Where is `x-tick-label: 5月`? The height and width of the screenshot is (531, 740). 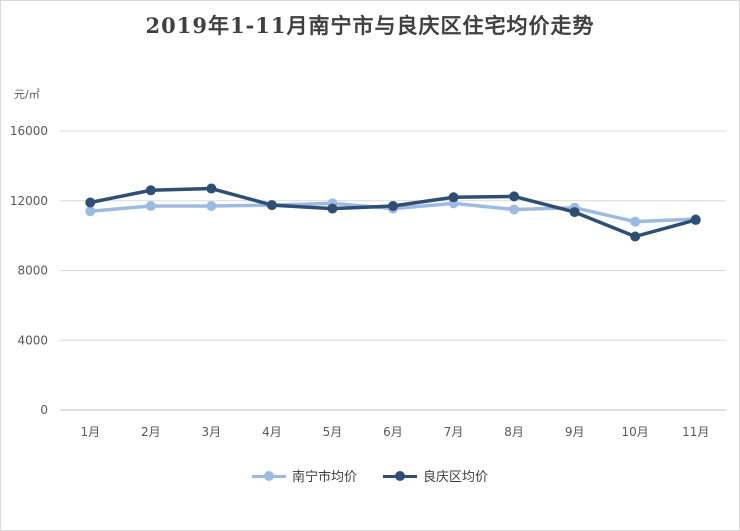
x-tick-label: 5月 is located at coordinates (333, 432).